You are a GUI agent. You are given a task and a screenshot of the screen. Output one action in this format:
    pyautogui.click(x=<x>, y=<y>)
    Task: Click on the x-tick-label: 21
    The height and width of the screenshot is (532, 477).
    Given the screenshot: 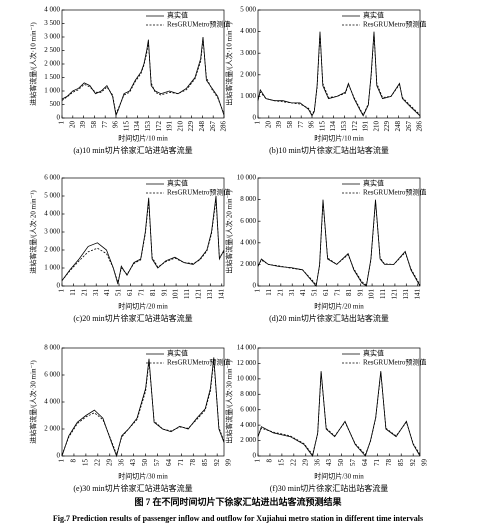 What is the action you would take?
    pyautogui.click(x=280, y=293)
    